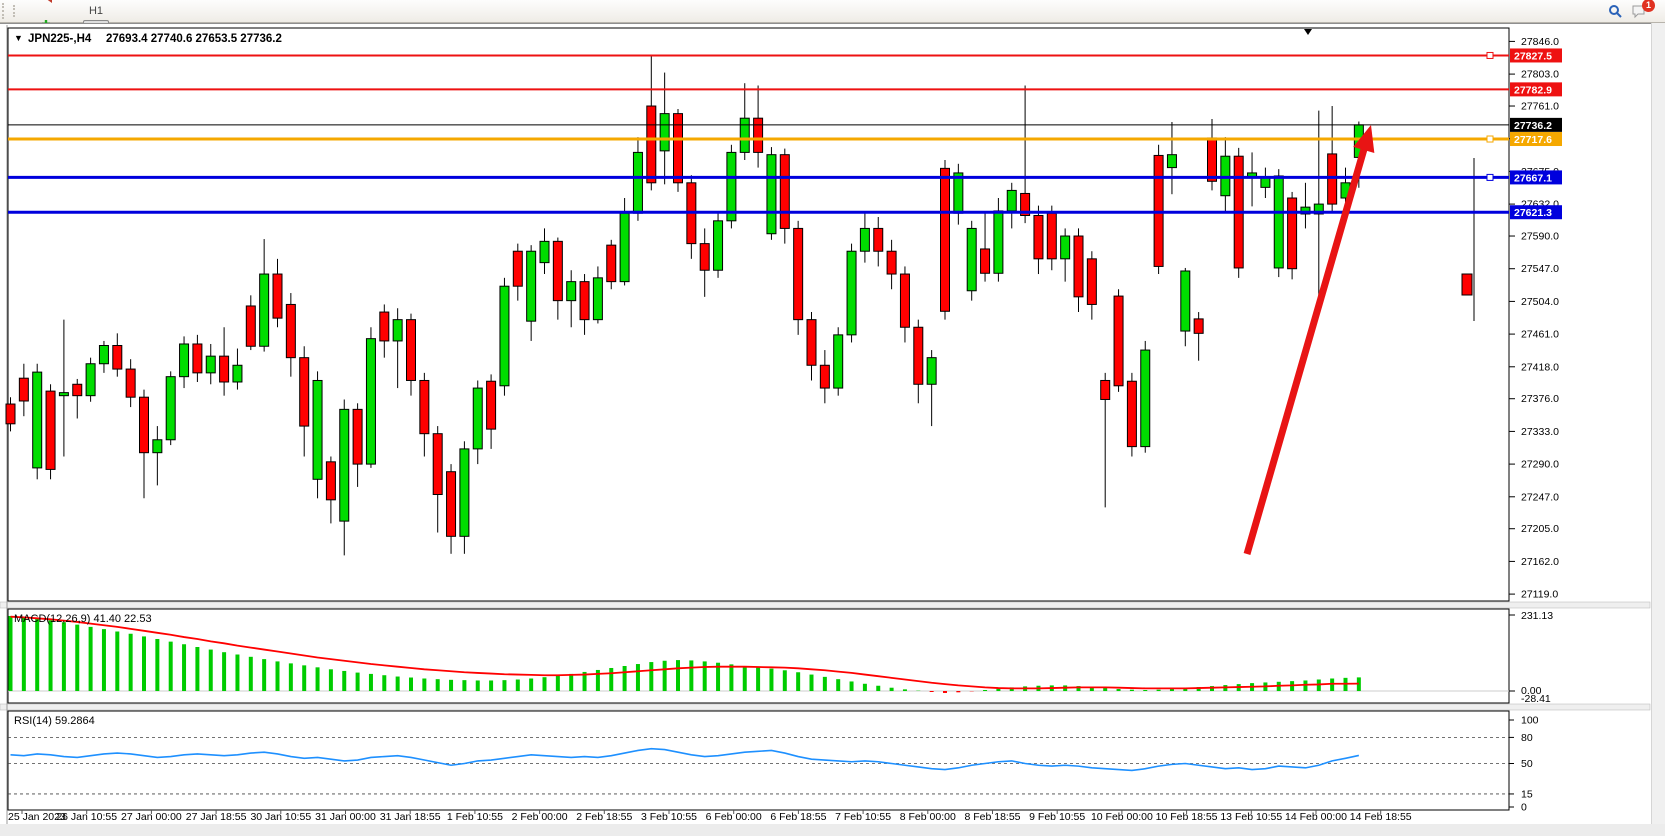  What do you see at coordinates (1364, 139) in the screenshot?
I see `trend-arrow-head` at bounding box center [1364, 139].